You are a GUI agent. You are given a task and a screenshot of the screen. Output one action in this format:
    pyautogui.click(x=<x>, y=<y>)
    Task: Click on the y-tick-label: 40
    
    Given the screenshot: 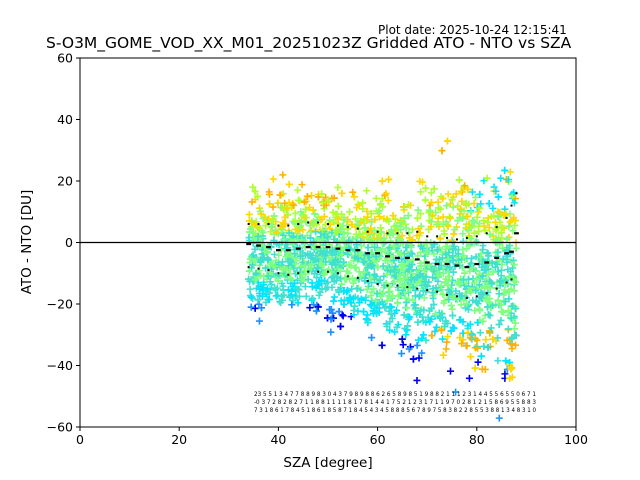 What is the action you would take?
    pyautogui.click(x=65, y=119)
    